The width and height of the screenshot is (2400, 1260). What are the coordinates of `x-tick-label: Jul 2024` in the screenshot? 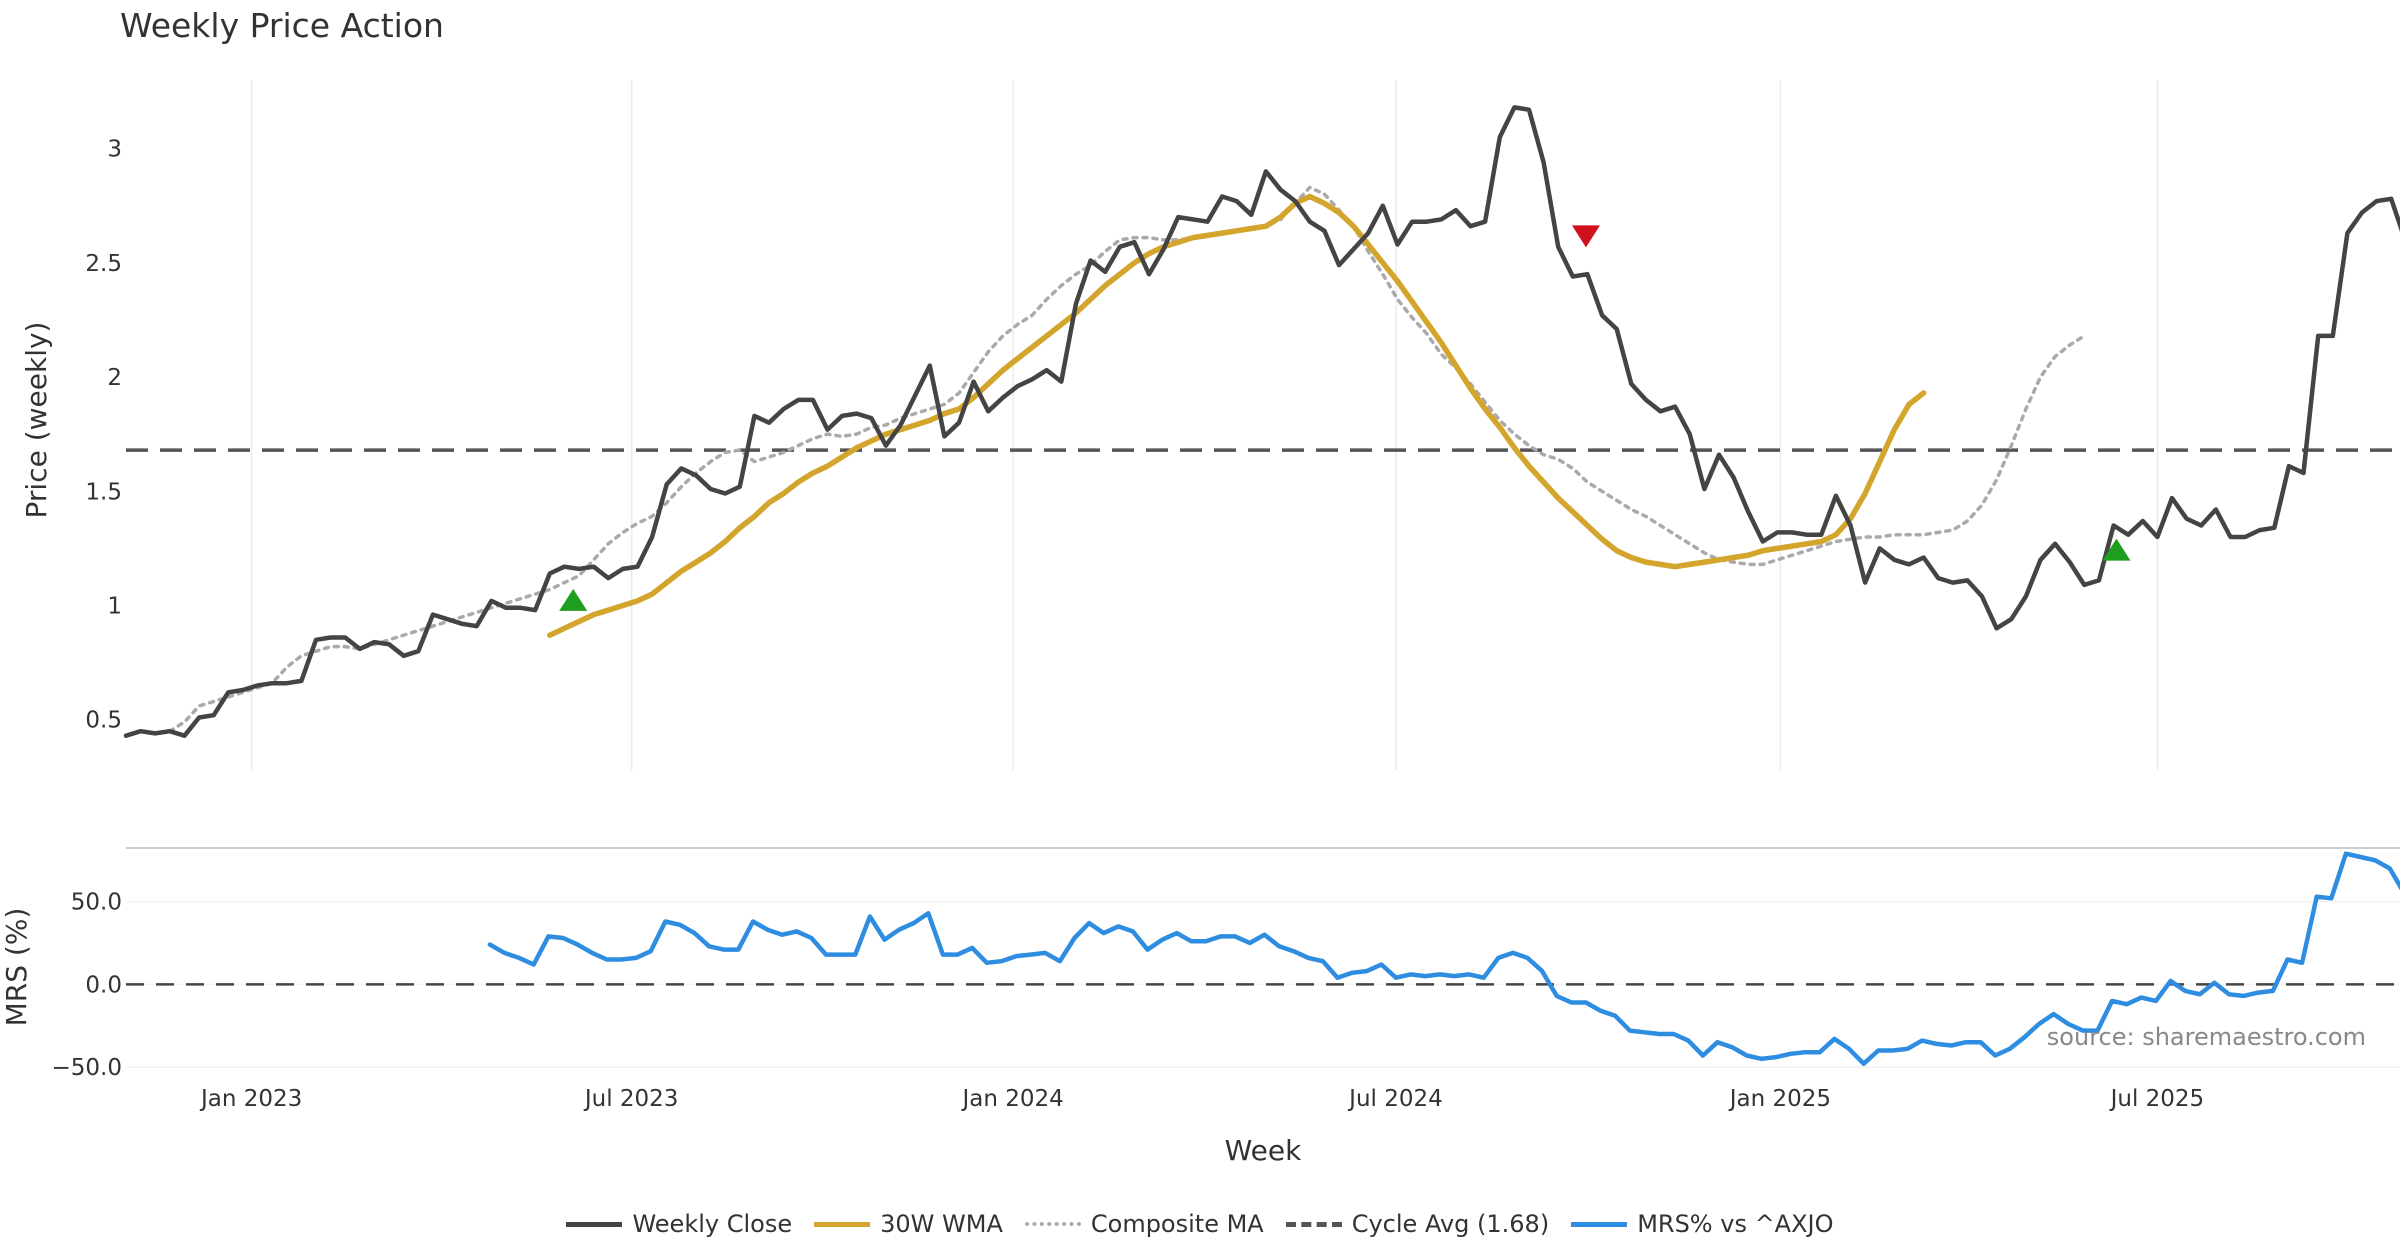 It's located at (1395, 1099).